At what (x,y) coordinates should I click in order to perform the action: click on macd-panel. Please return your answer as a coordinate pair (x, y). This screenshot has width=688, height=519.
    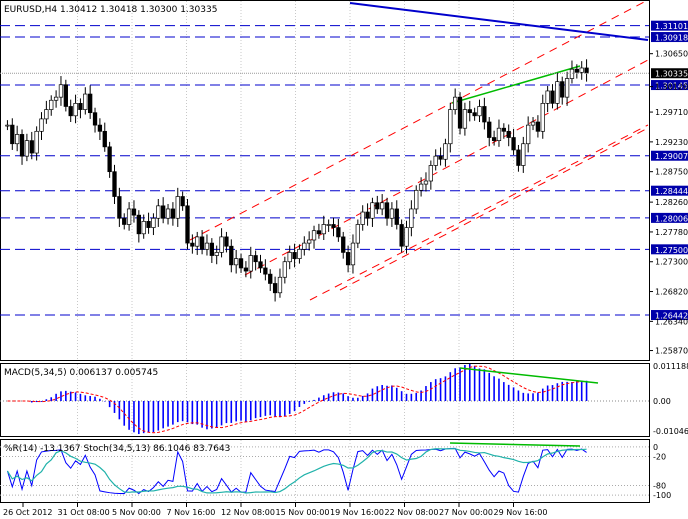
    Looking at the image, I should click on (325, 400).